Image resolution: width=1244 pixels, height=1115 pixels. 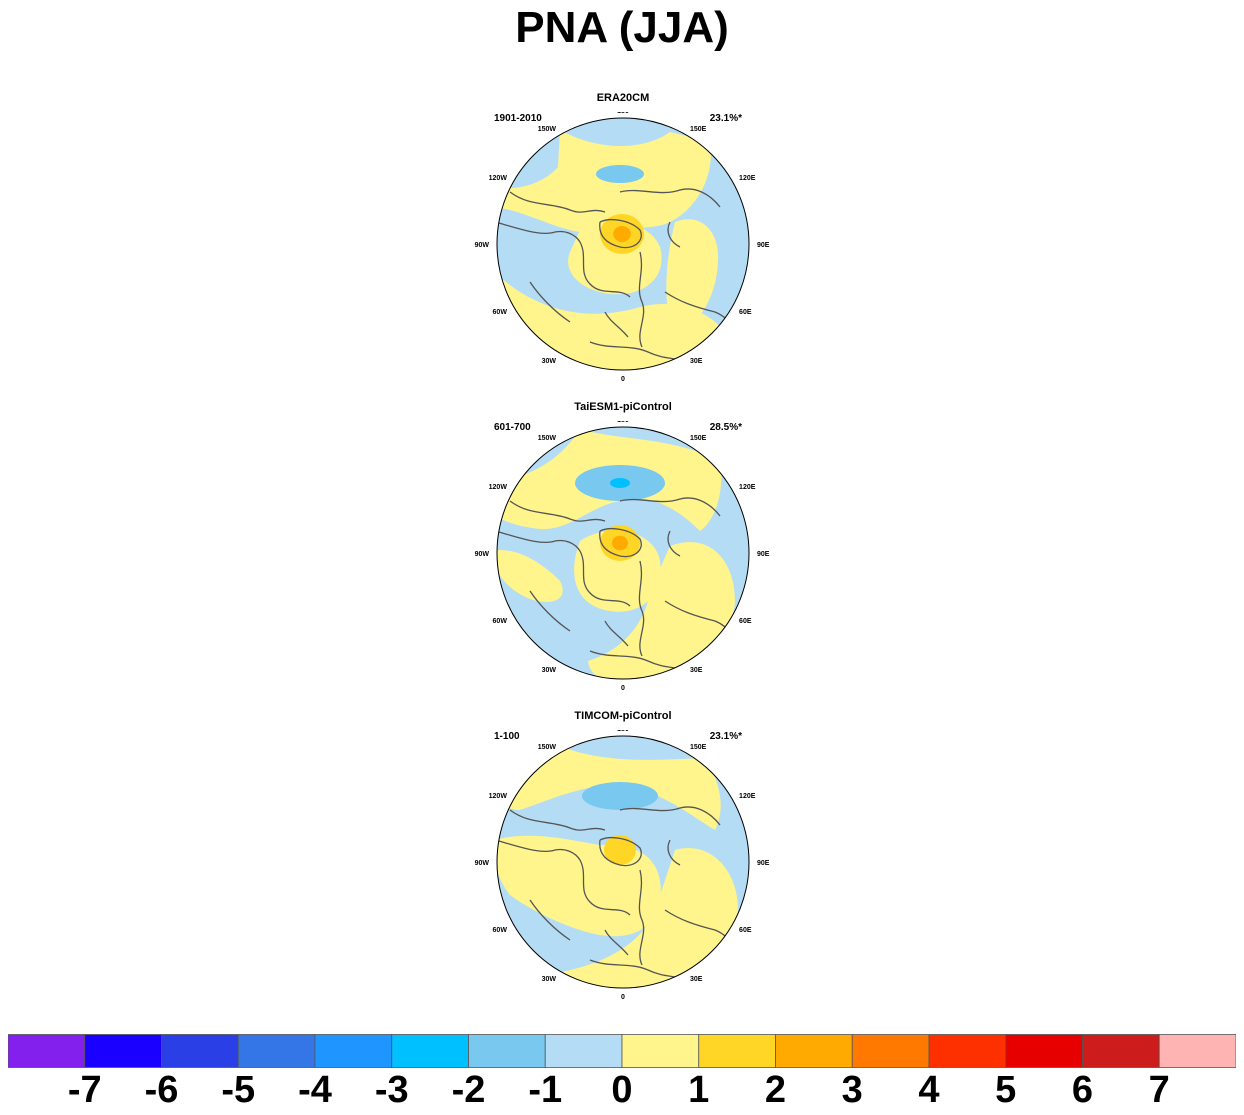 I want to click on colorbar-tick-label: 7, so click(x=1159, y=1090).